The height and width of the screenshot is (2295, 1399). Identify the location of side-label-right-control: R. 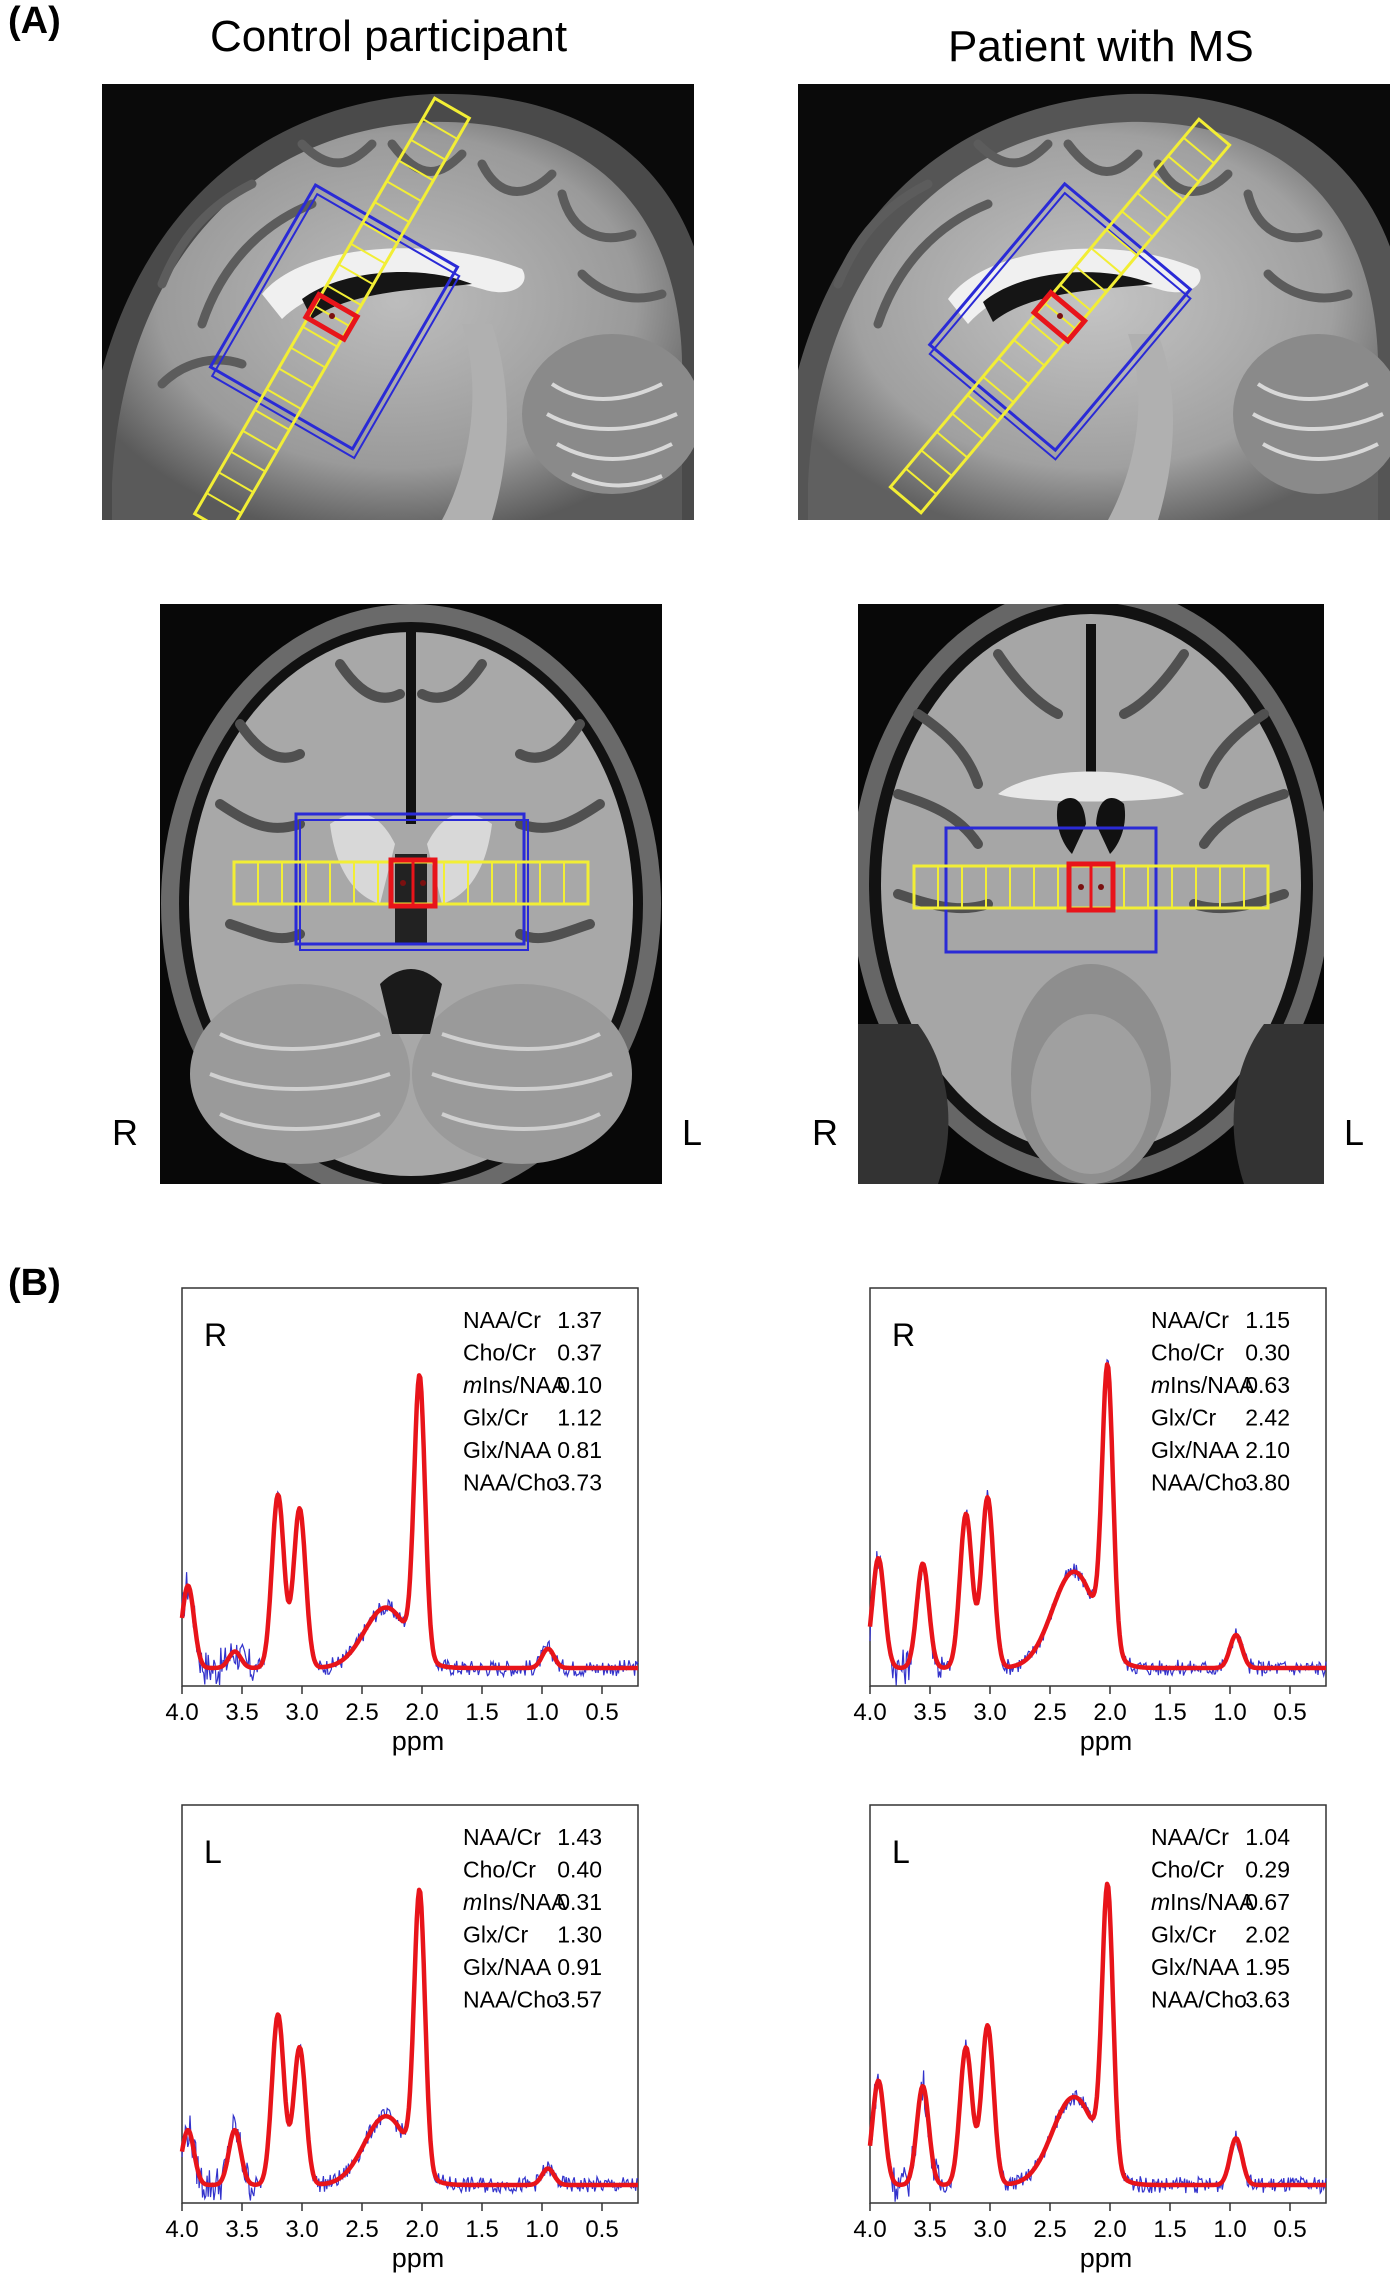
(125, 1132).